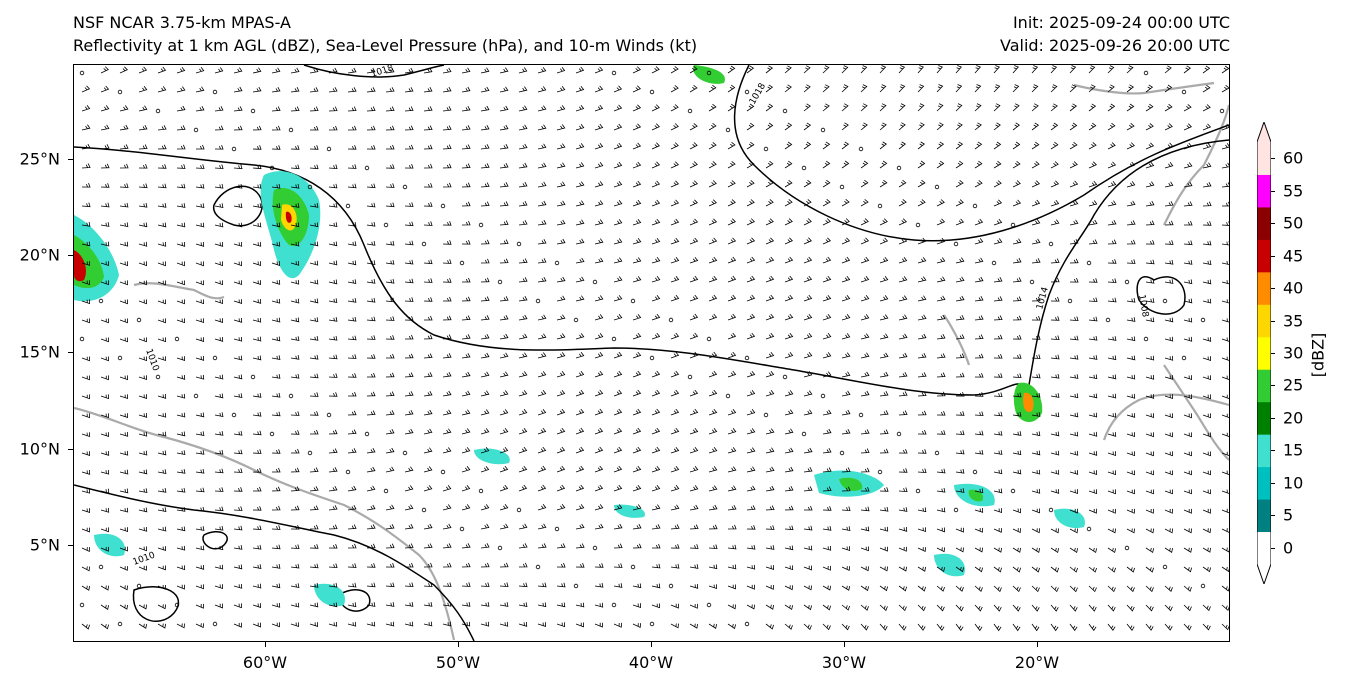 This screenshot has width=1349, height=687. What do you see at coordinates (1264, 353) in the screenshot?
I see `colorbar` at bounding box center [1264, 353].